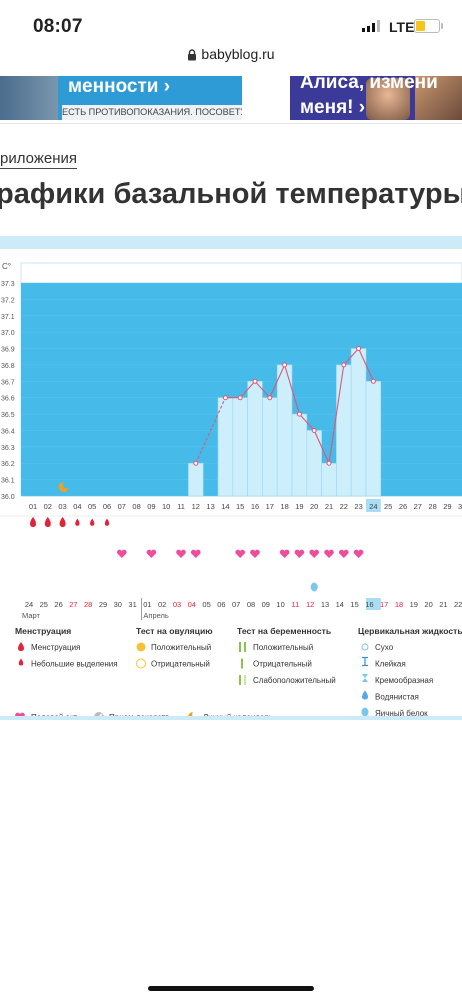  I want to click on cycle-day-label: 25, so click(388, 506).